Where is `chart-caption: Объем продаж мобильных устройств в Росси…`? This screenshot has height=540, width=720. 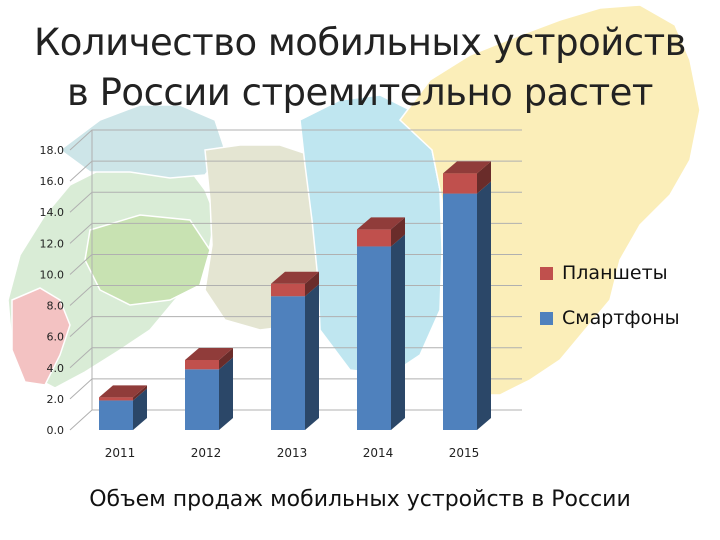
chart-caption: Объем продаж мобильных устройств в Росси… is located at coordinates (360, 499).